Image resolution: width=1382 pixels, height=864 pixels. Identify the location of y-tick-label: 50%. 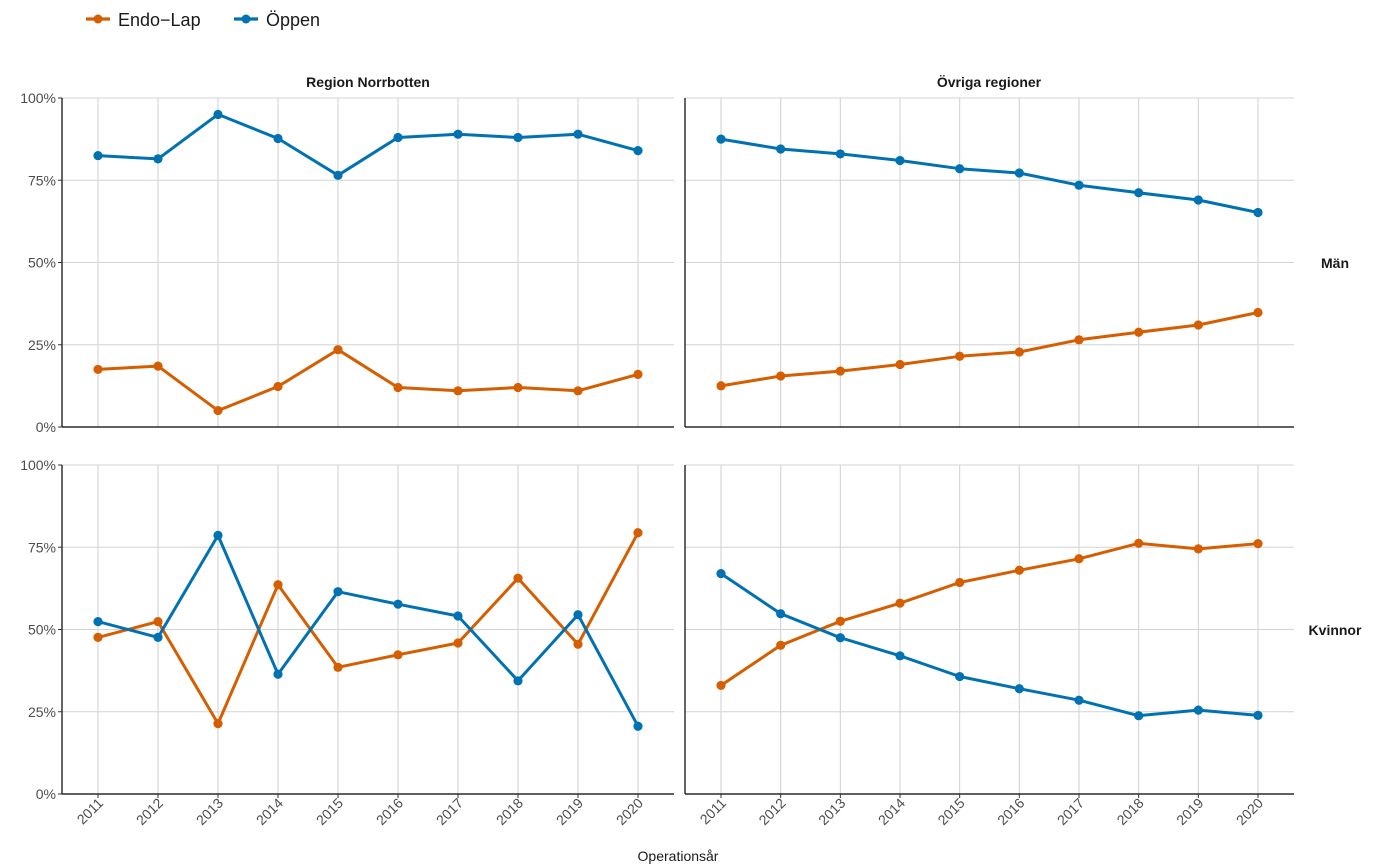
(42, 630).